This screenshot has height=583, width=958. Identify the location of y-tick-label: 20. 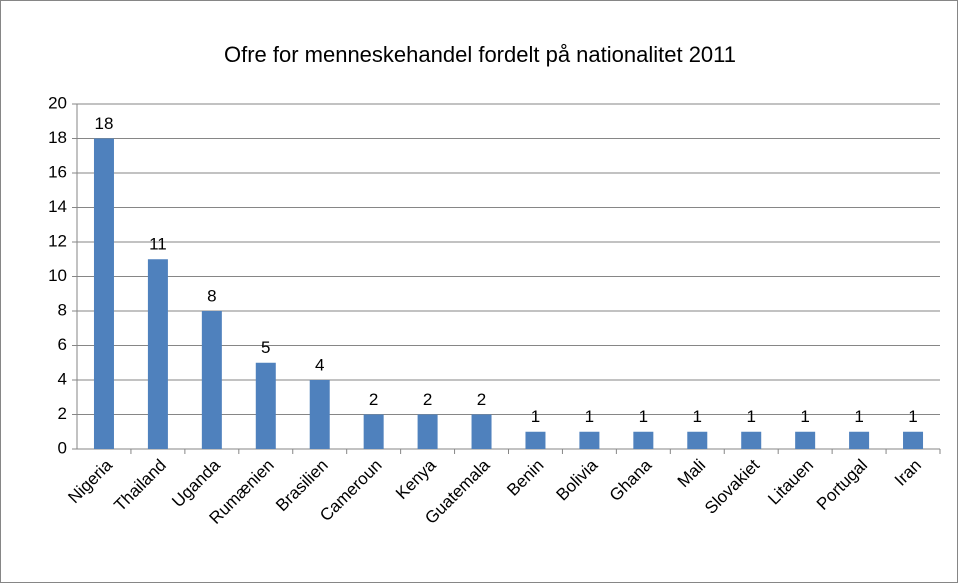
(57, 102).